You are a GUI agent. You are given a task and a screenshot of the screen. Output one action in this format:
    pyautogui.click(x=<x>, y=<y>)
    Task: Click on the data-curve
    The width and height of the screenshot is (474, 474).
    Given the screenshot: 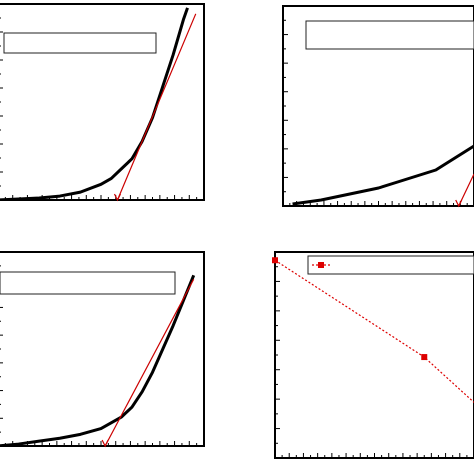 What is the action you would take?
    pyautogui.click(x=383, y=175)
    